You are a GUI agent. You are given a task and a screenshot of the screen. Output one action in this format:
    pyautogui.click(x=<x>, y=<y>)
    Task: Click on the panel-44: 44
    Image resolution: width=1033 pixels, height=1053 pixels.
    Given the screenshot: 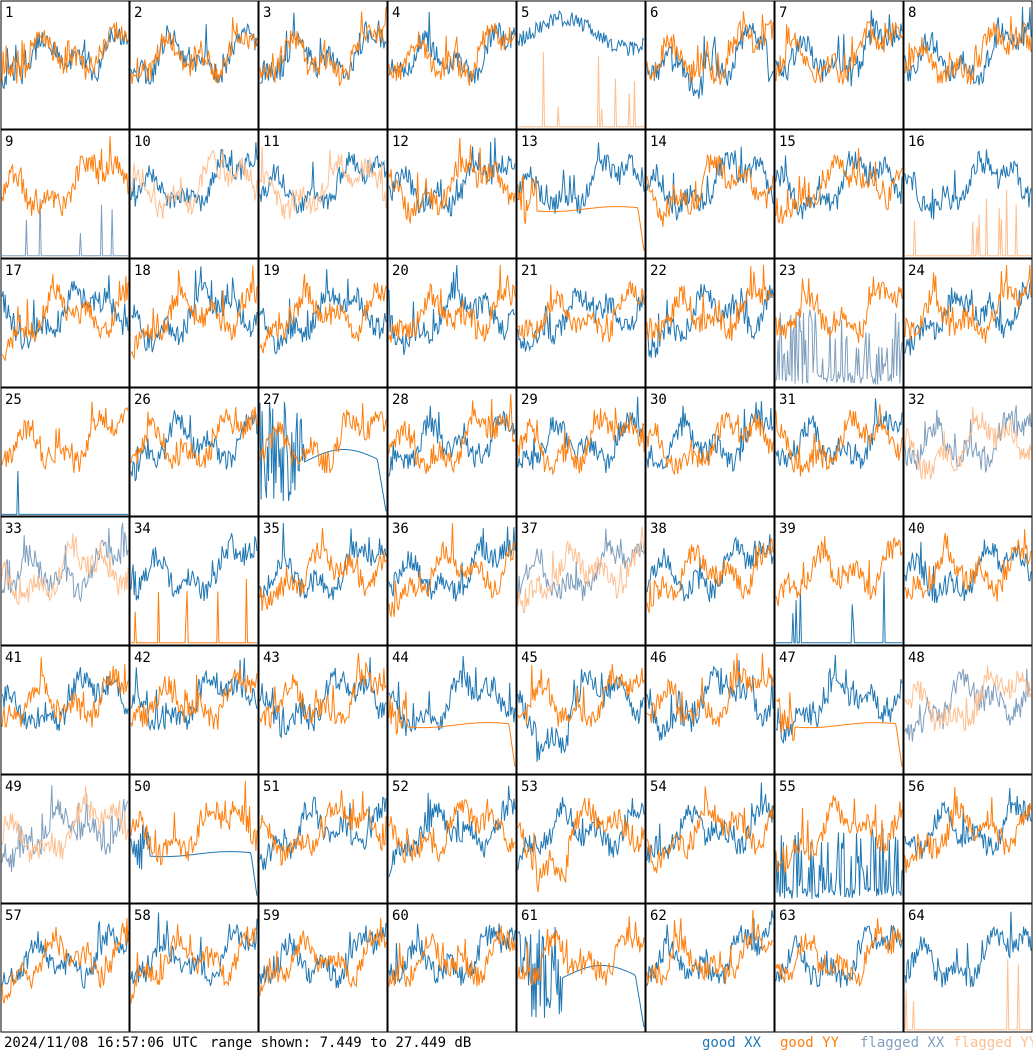 What is the action you would take?
    pyautogui.click(x=452, y=710)
    